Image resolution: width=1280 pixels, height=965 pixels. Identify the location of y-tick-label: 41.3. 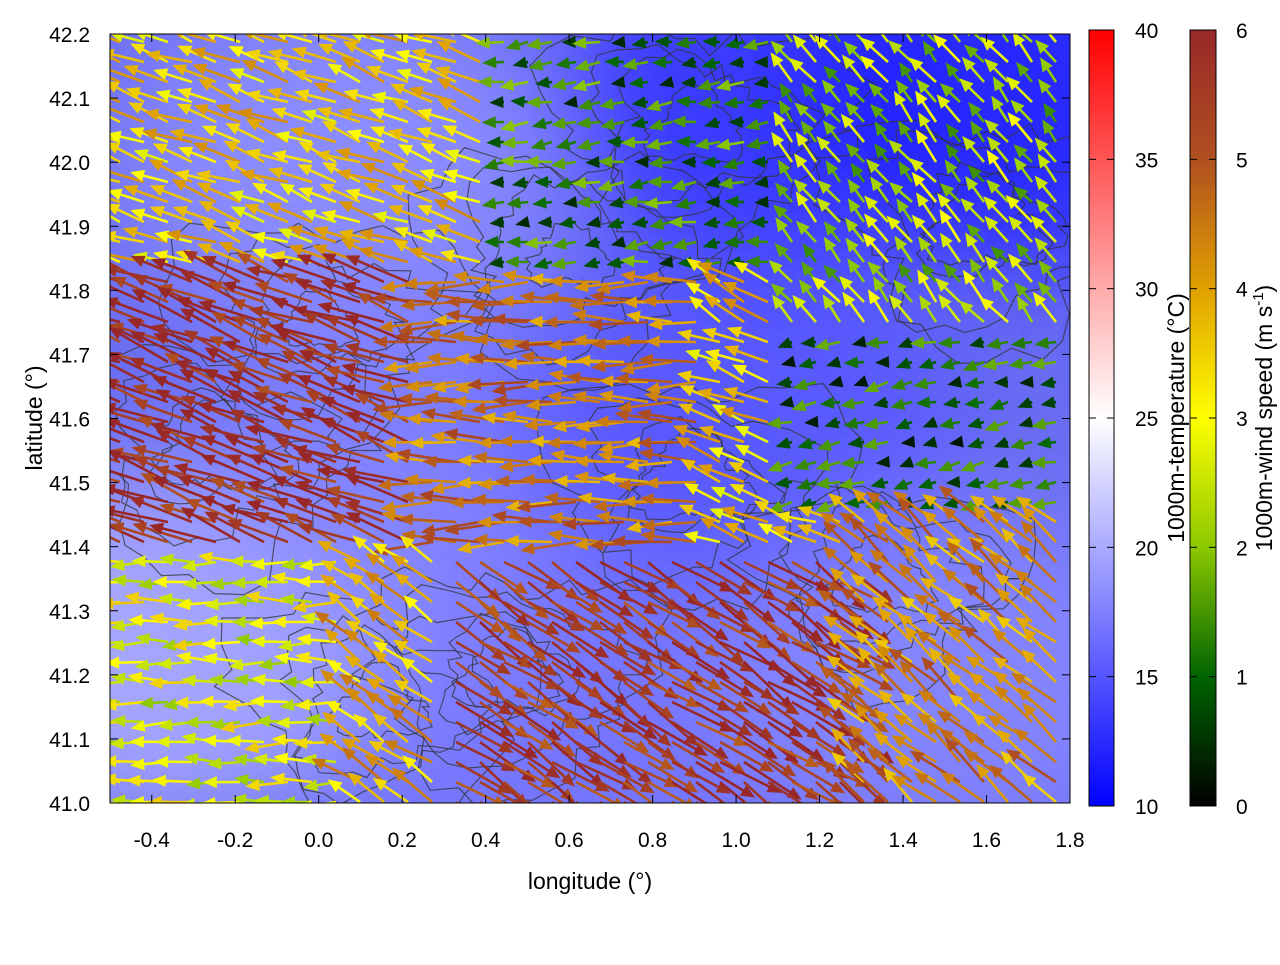
(69, 612).